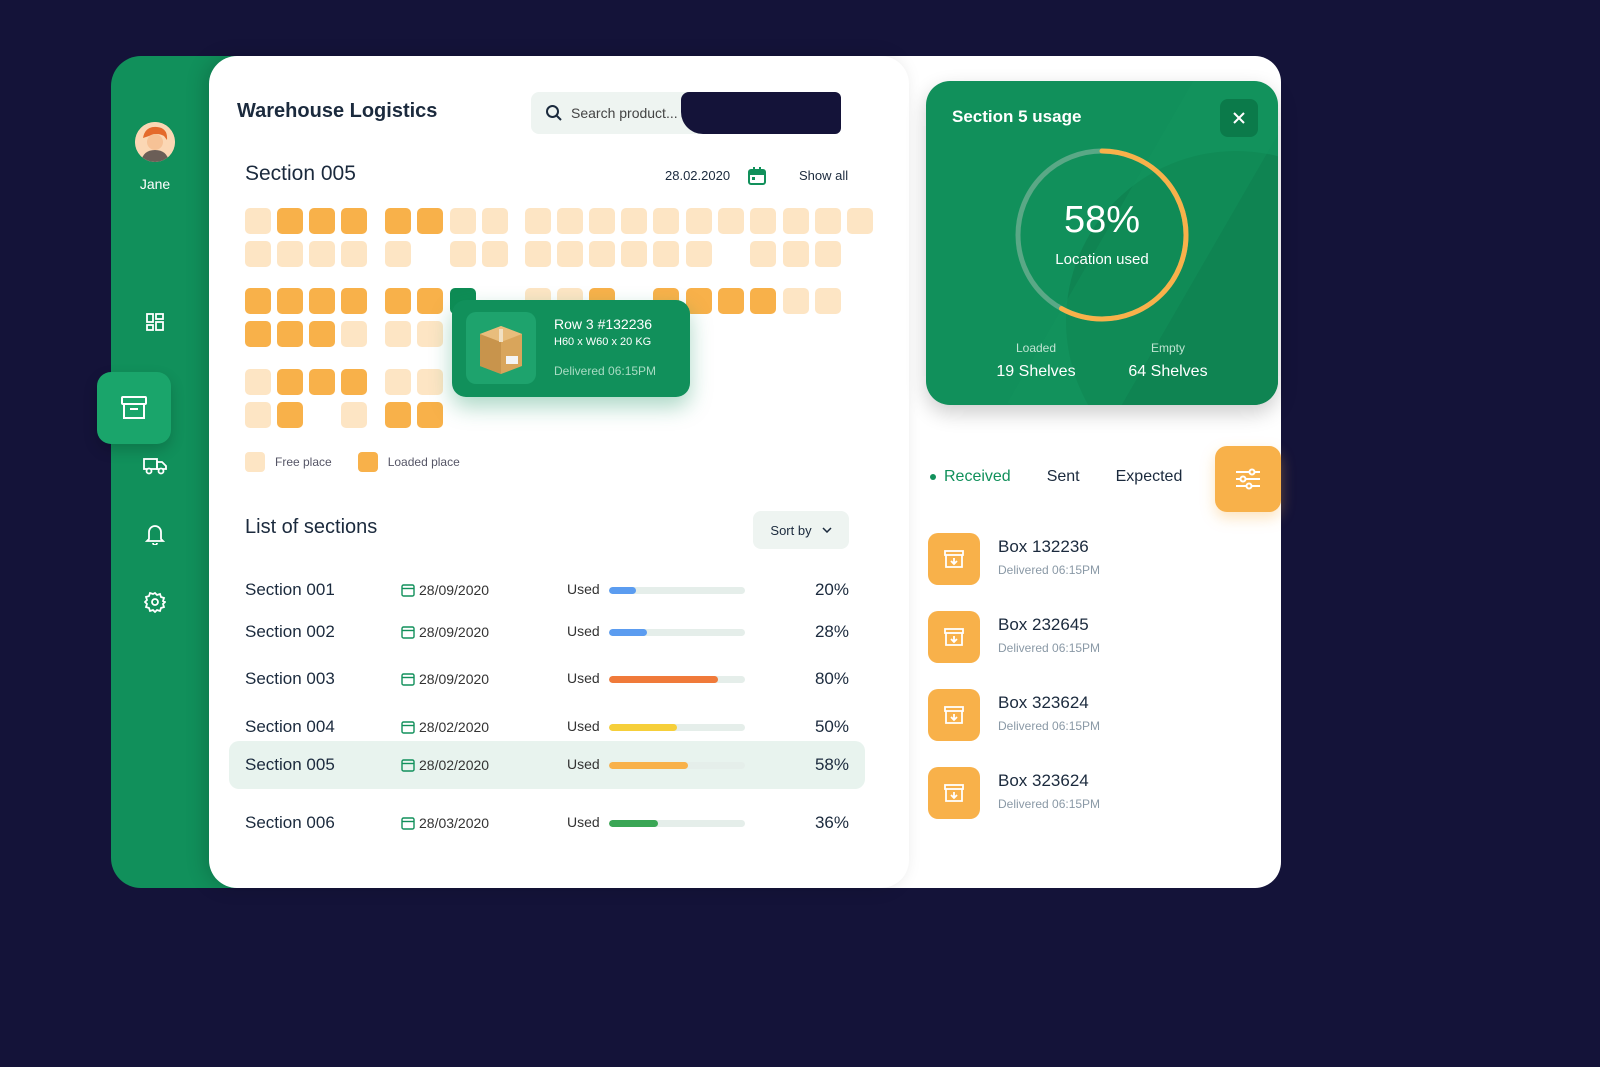 The image size is (1600, 1067). I want to click on usage-subtitle: Location used, so click(1102, 259).